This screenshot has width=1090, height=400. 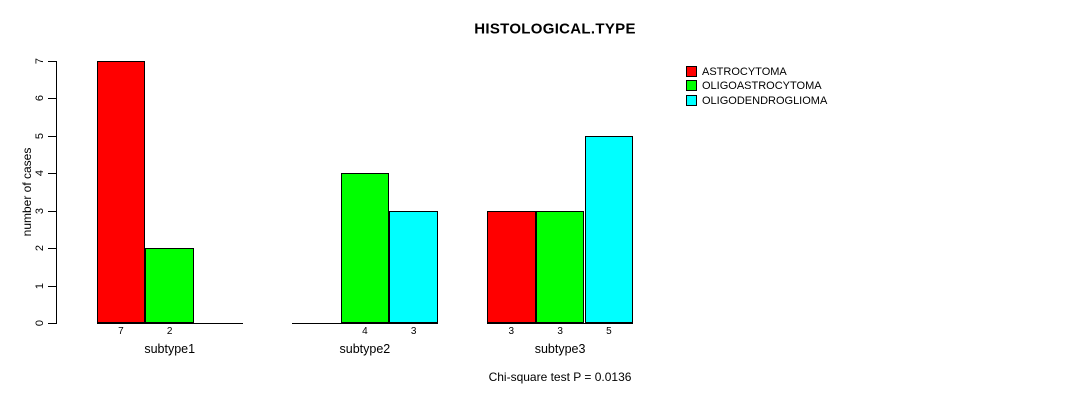 What do you see at coordinates (365, 331) in the screenshot?
I see `bar-value-label: 4` at bounding box center [365, 331].